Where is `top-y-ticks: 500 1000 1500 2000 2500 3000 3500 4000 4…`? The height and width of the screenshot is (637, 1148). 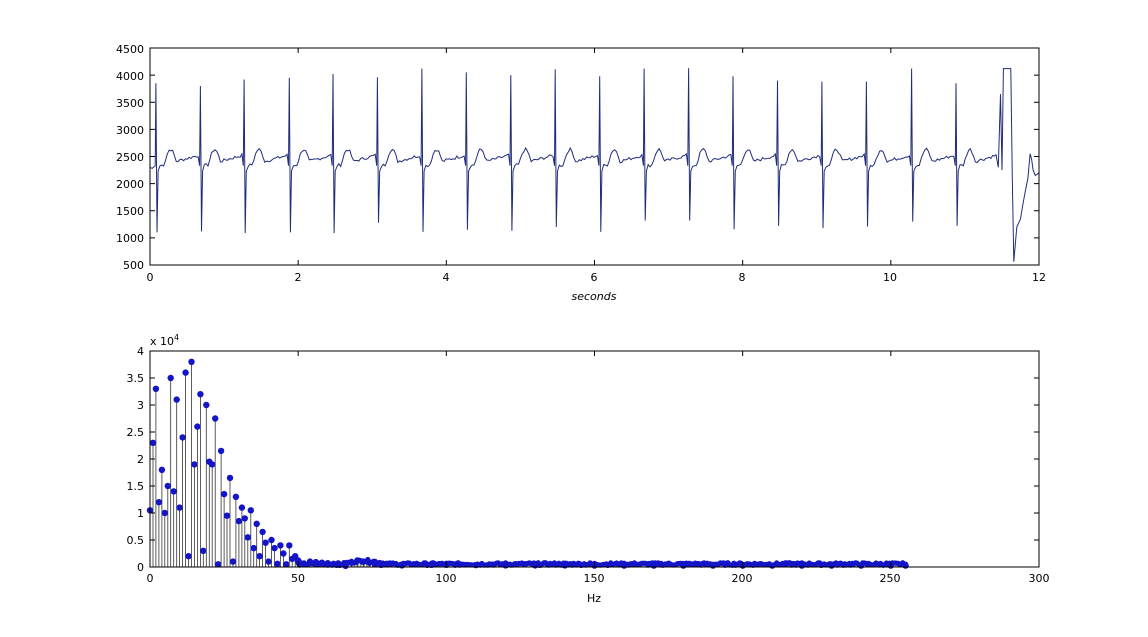 top-y-ticks: 500 1000 1500 2000 2500 3000 3500 4000 4… is located at coordinates (130, 157).